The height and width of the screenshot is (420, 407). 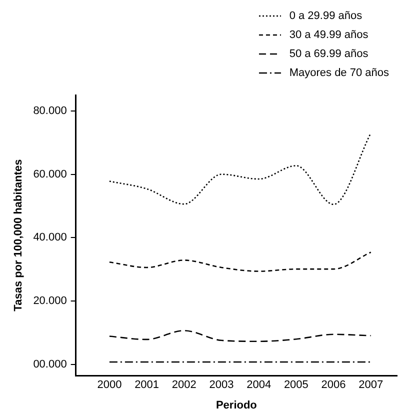 I want to click on y-axis-title: Tasas por 100,000 habitantes, so click(x=18, y=235).